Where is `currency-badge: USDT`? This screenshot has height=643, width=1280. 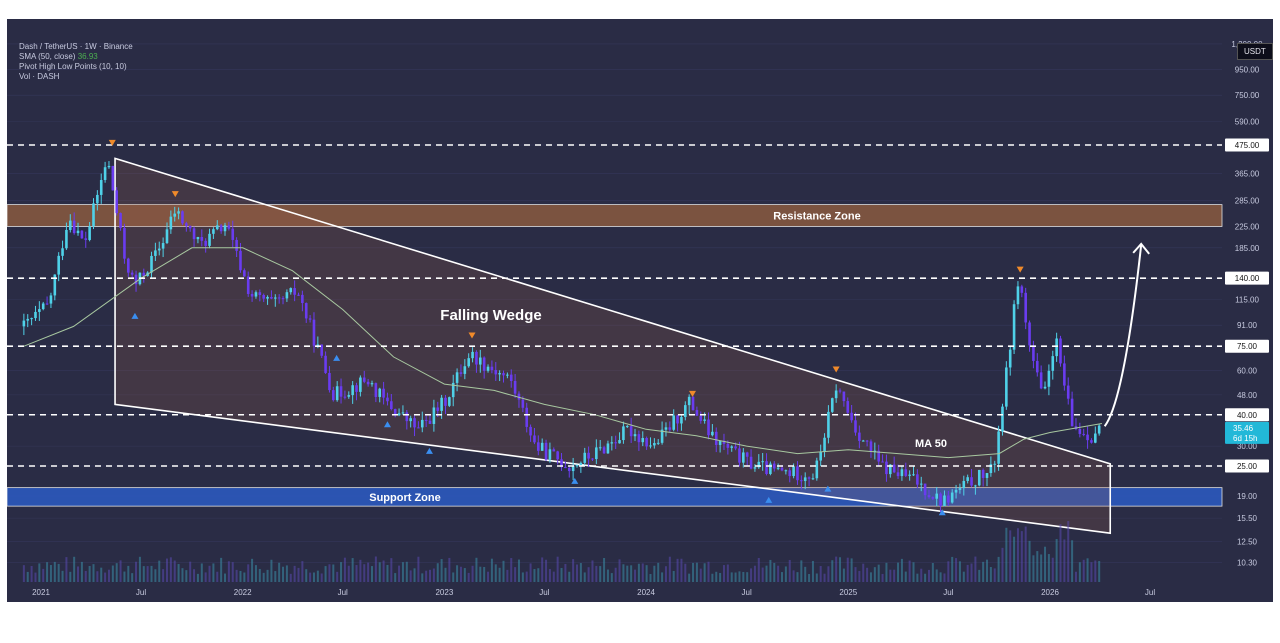
currency-badge: USDT is located at coordinates (1255, 51).